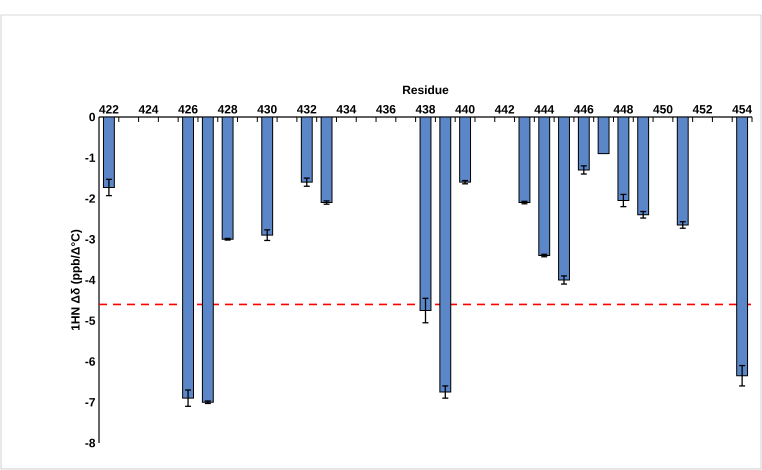 This screenshot has height=470, width=762. Describe the element at coordinates (90, 198) in the screenshot. I see `y-tick-label: -2` at that location.